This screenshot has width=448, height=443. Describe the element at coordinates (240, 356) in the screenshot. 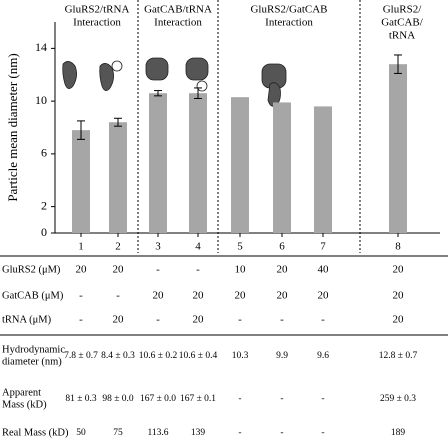

I see `table-cell: 10.3` at that location.